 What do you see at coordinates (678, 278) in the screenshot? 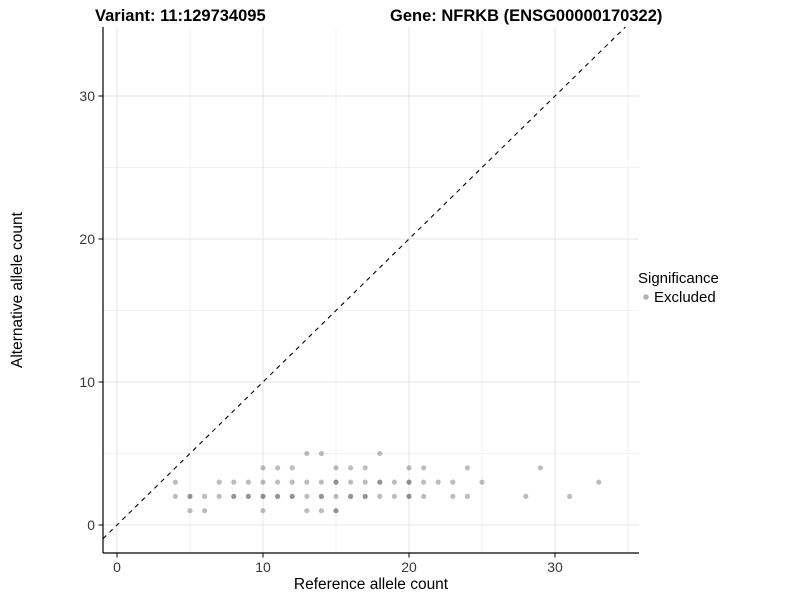
I see `legend-title: Significance` at bounding box center [678, 278].